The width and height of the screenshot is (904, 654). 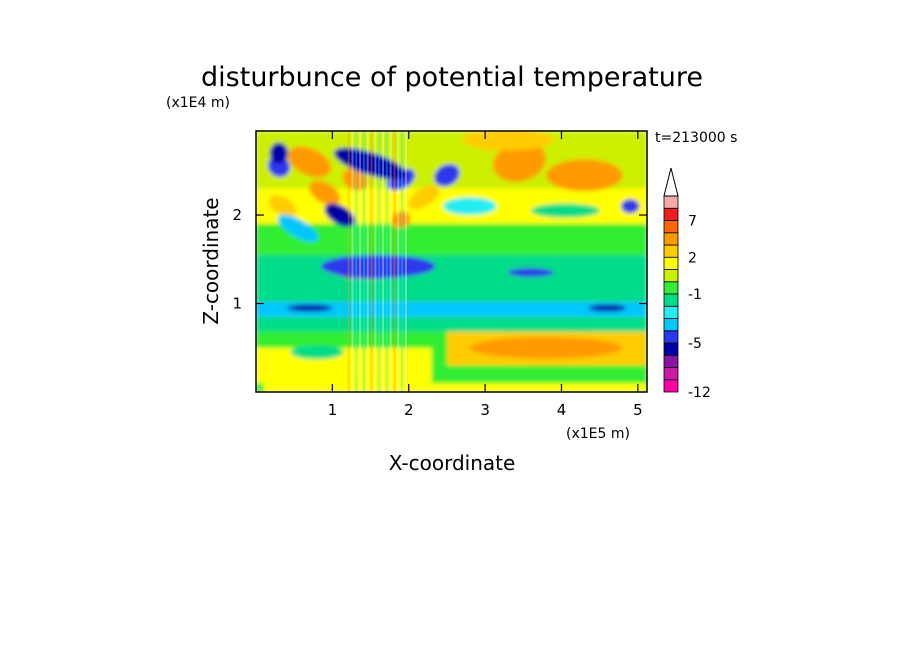 I want to click on x-tick-label: 2, so click(x=409, y=410).